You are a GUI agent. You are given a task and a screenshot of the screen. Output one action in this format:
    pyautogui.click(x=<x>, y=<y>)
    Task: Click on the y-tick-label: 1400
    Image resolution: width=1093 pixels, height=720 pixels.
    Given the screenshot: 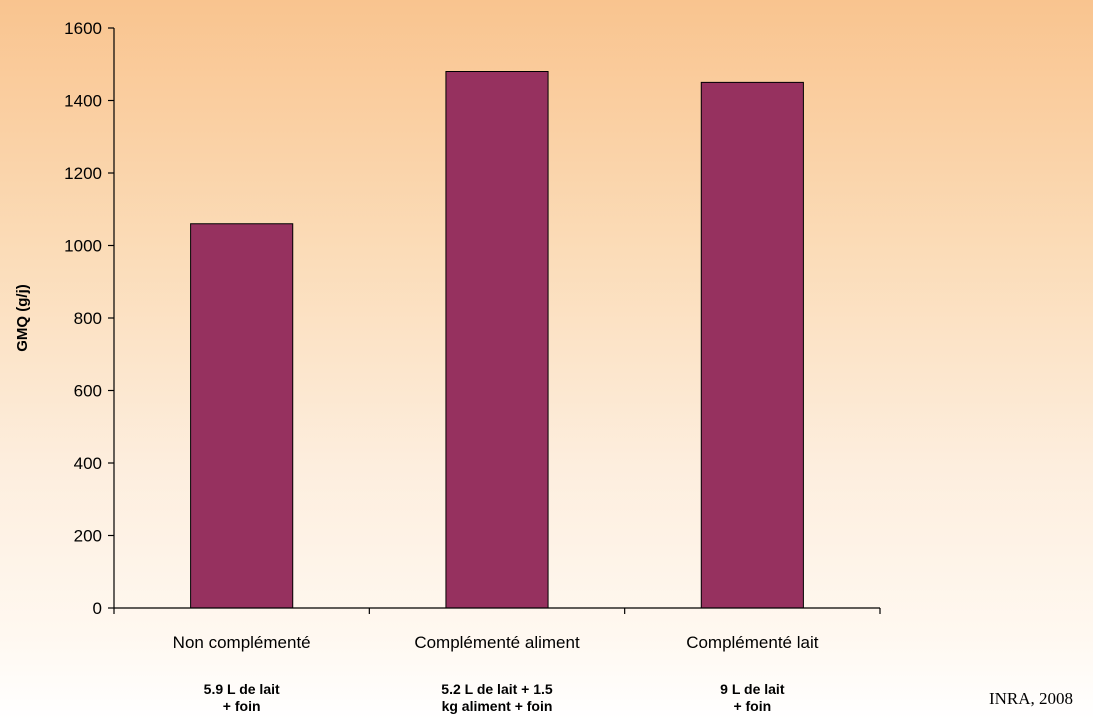 What is the action you would take?
    pyautogui.click(x=83, y=101)
    